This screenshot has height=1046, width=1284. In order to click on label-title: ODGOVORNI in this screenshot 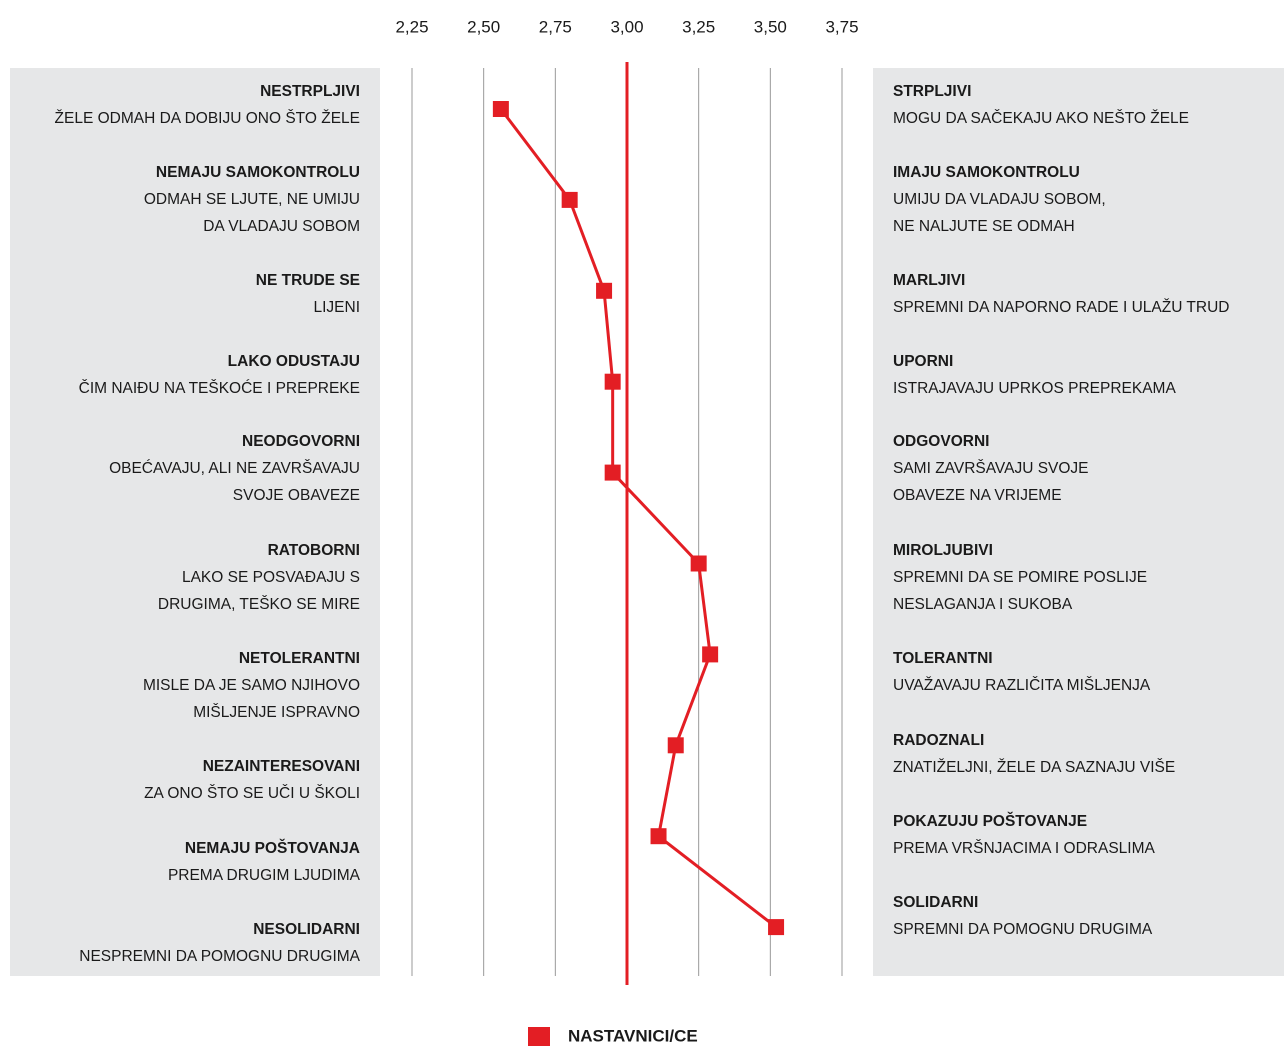, I will do `click(941, 441)`.